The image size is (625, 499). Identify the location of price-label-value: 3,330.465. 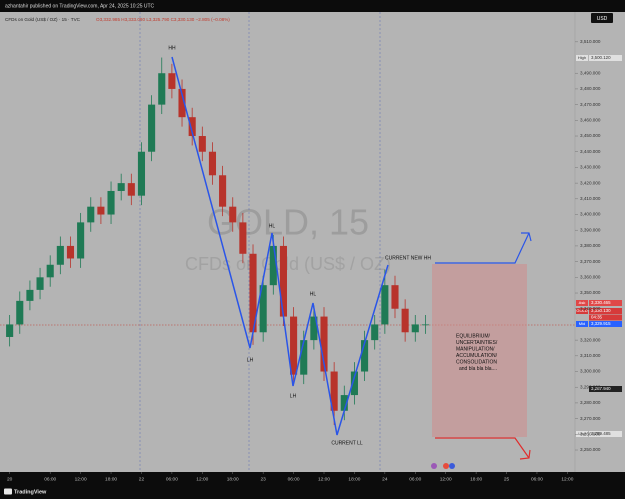
(601, 302).